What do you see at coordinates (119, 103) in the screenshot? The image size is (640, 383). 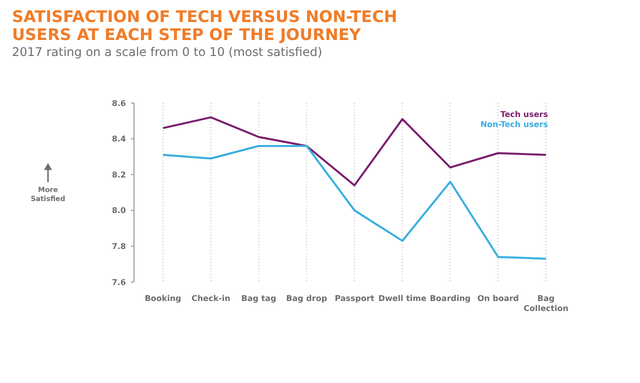 I see `y-tick-label: 8.6` at bounding box center [119, 103].